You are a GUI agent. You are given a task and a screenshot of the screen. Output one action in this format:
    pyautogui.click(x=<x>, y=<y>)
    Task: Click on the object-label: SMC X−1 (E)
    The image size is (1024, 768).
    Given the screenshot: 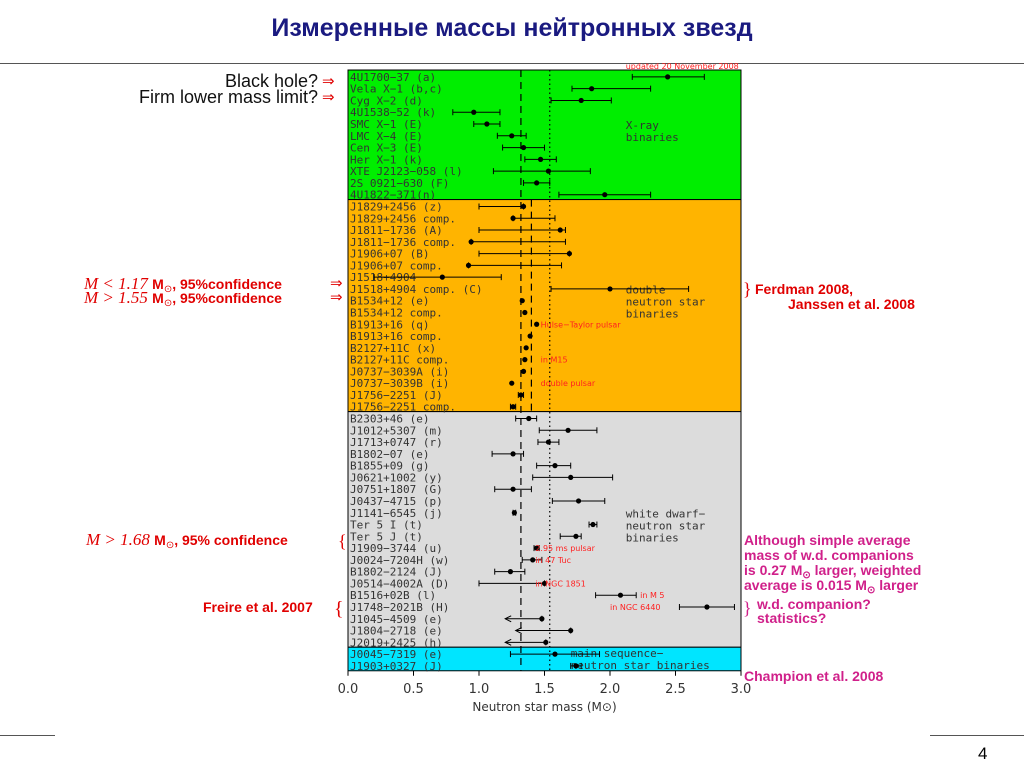 What is the action you would take?
    pyautogui.click(x=386, y=124)
    